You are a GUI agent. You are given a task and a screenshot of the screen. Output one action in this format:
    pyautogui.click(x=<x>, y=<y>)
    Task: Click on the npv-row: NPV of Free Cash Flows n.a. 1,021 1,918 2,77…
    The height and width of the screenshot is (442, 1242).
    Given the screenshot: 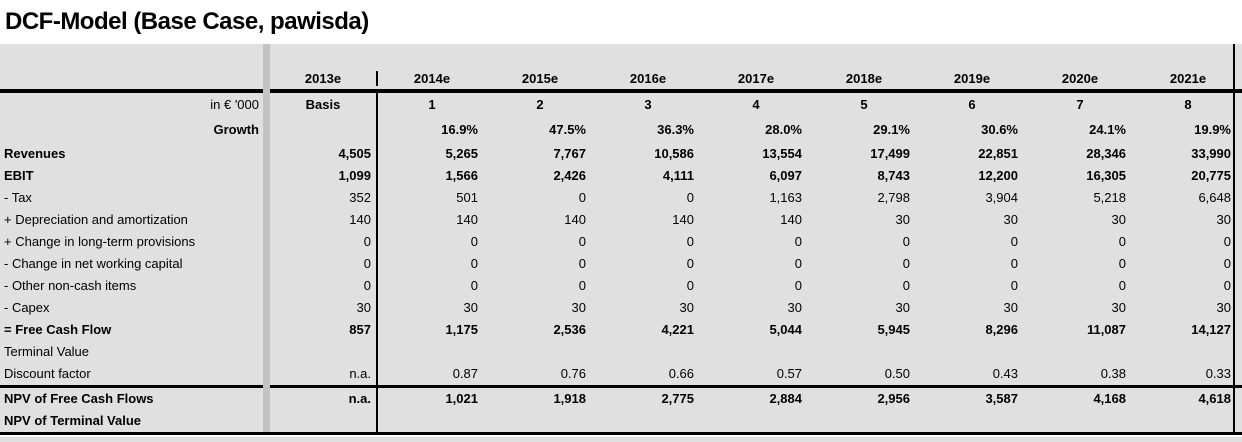 What is the action you would take?
    pyautogui.click(x=621, y=399)
    